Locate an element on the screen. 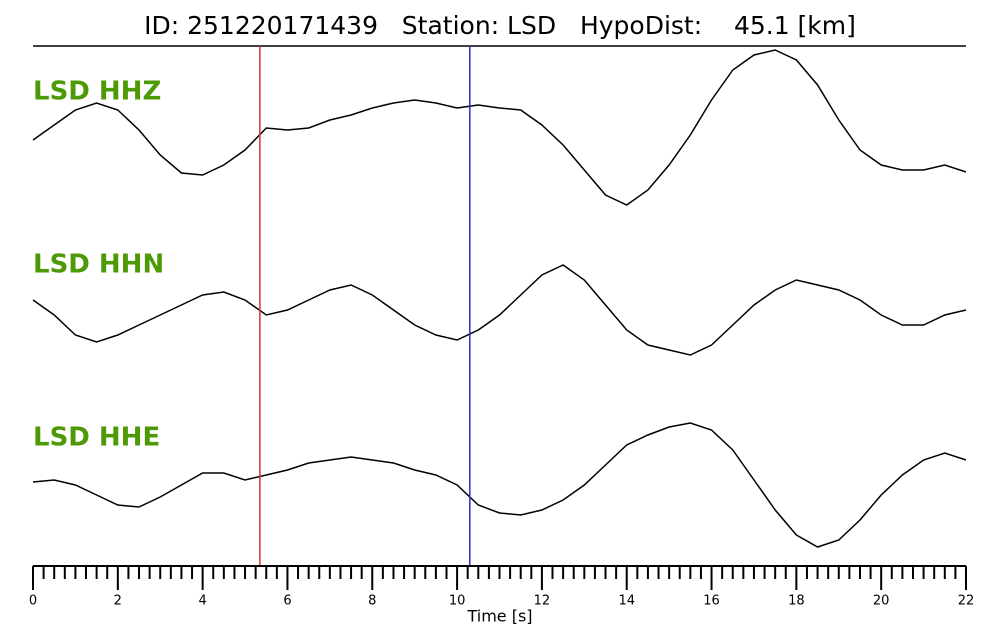 This screenshot has height=640, width=1000. x-tick-label: 2 is located at coordinates (118, 601).